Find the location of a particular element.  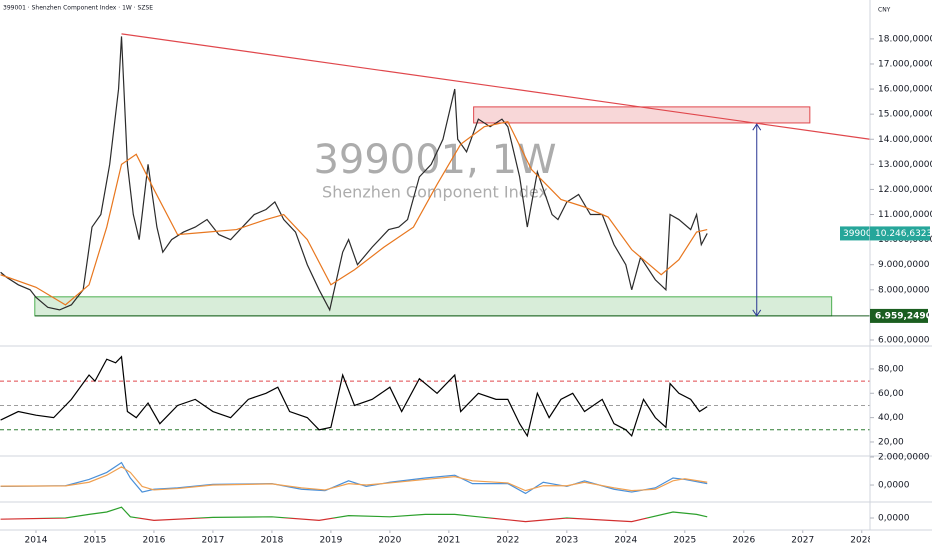

symbol-label-box is located at coordinates (855, 233).